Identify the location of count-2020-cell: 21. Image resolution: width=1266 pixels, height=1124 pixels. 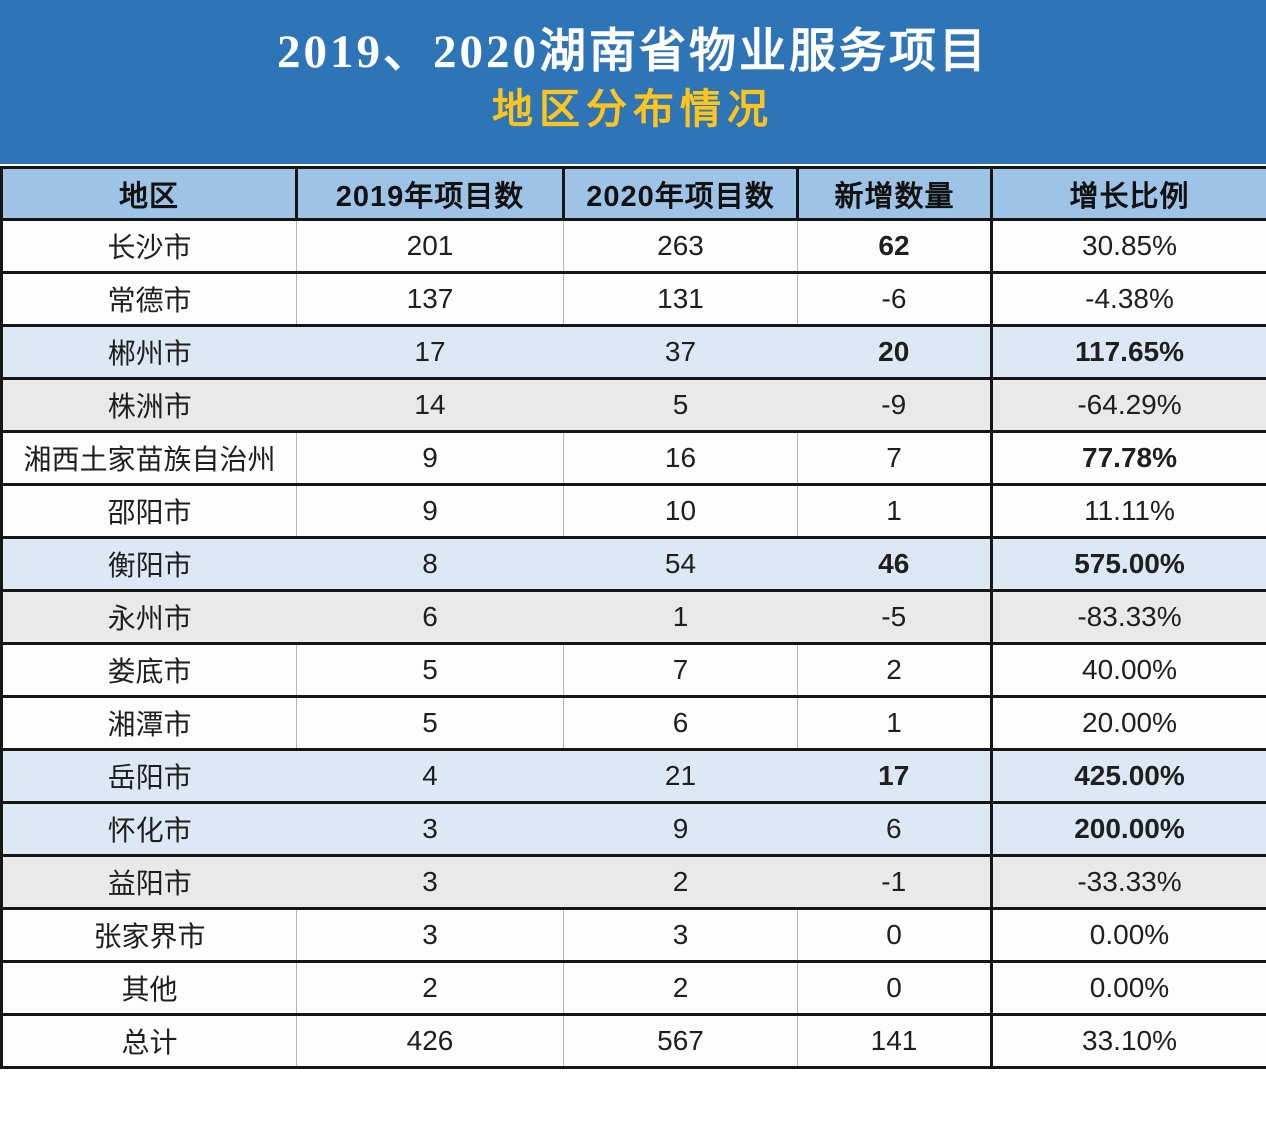
(680, 775).